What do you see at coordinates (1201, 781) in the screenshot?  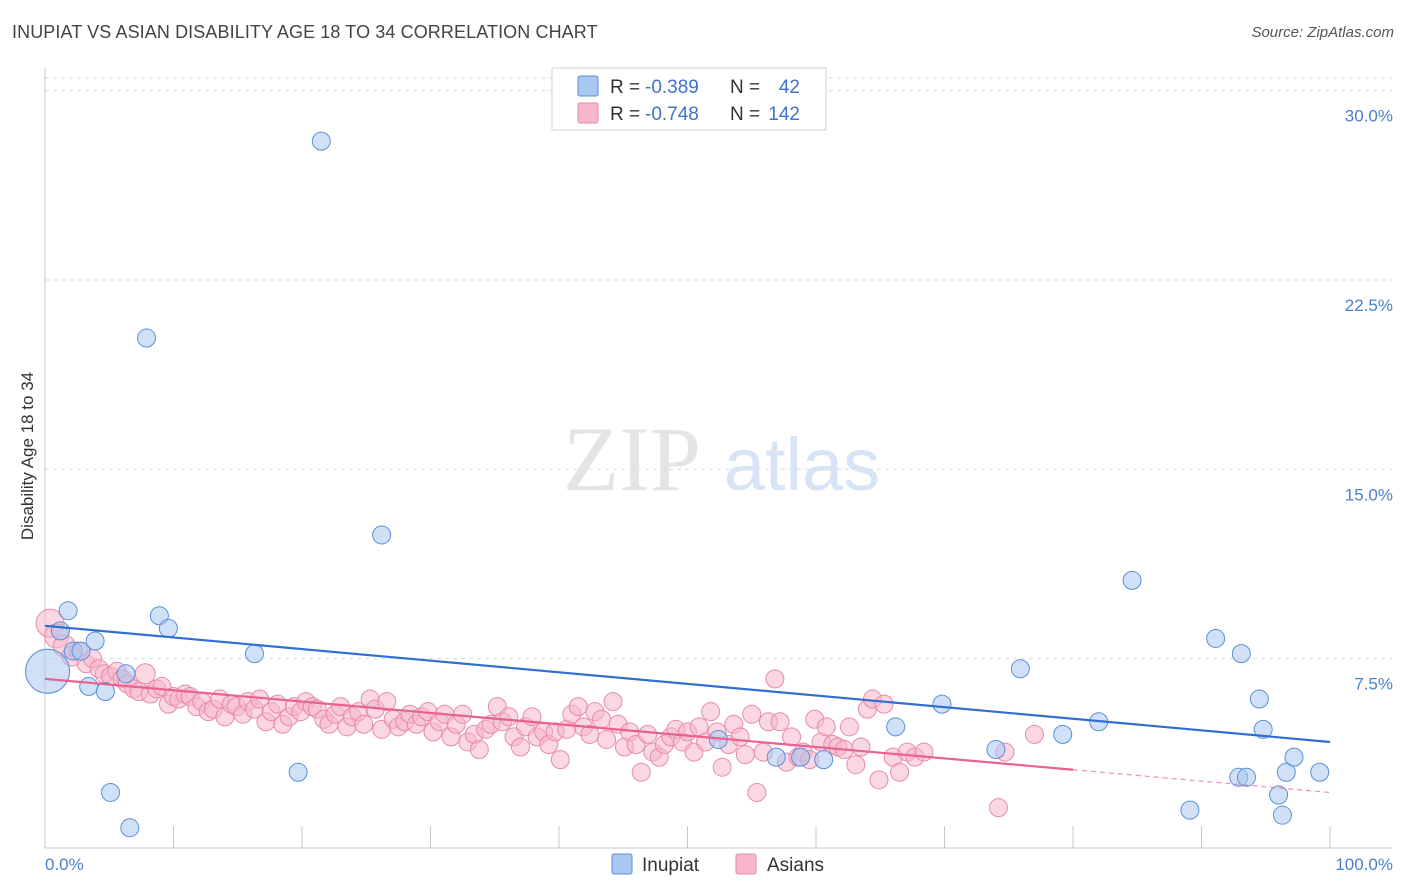 I see `asian-trend-line-extension` at bounding box center [1201, 781].